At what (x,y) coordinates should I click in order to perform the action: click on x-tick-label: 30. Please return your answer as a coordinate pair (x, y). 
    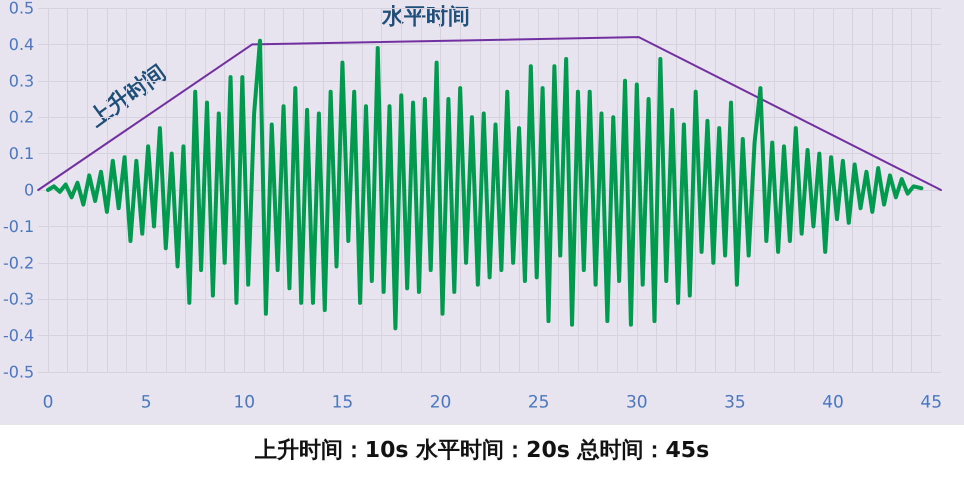
    Looking at the image, I should click on (637, 402).